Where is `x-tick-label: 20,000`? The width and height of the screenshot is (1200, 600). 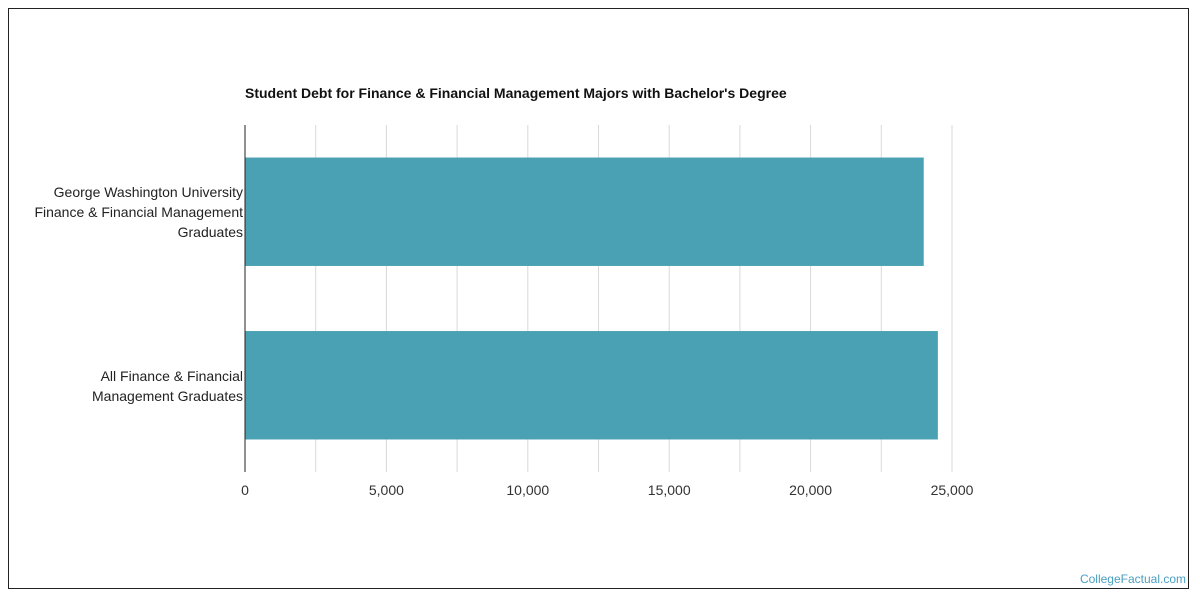 x-tick-label: 20,000 is located at coordinates (810, 490).